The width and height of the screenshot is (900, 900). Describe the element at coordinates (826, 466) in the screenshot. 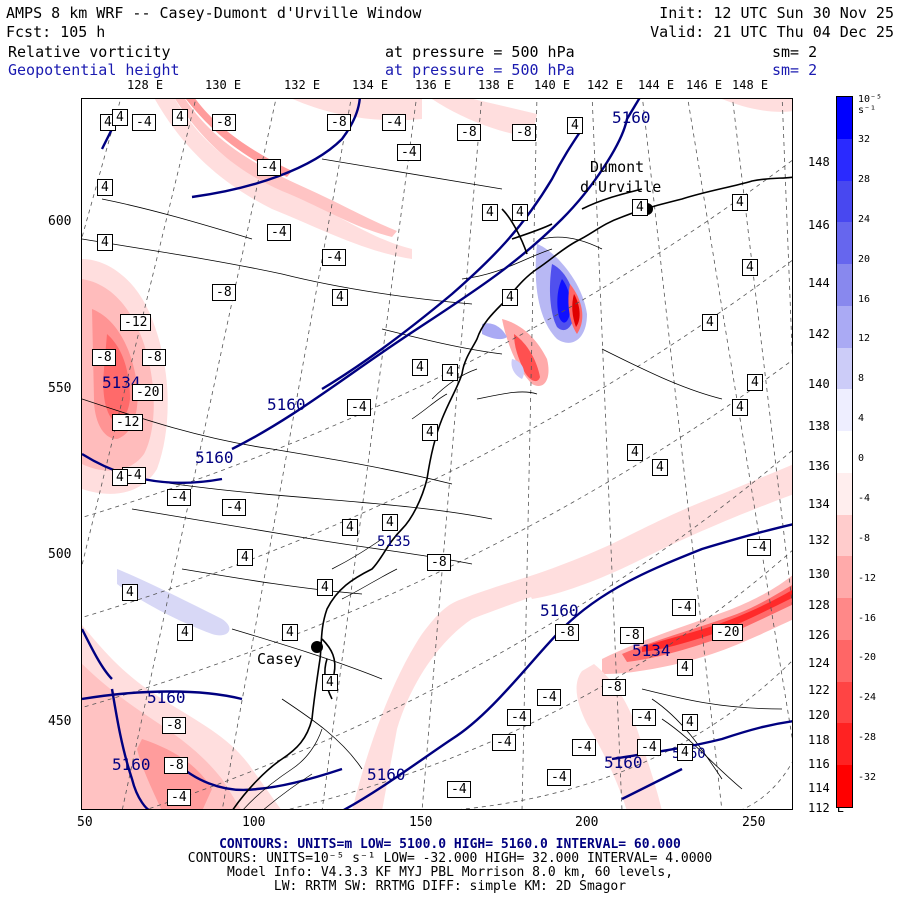

I see `lon-right-label: 136 E` at that location.